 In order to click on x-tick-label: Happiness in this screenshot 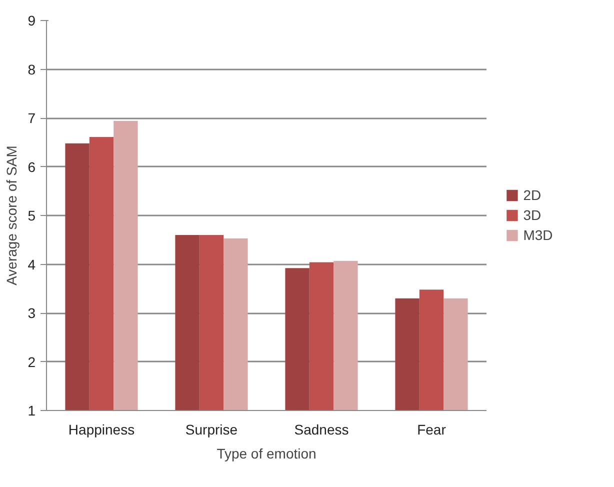, I will do `click(101, 430)`.